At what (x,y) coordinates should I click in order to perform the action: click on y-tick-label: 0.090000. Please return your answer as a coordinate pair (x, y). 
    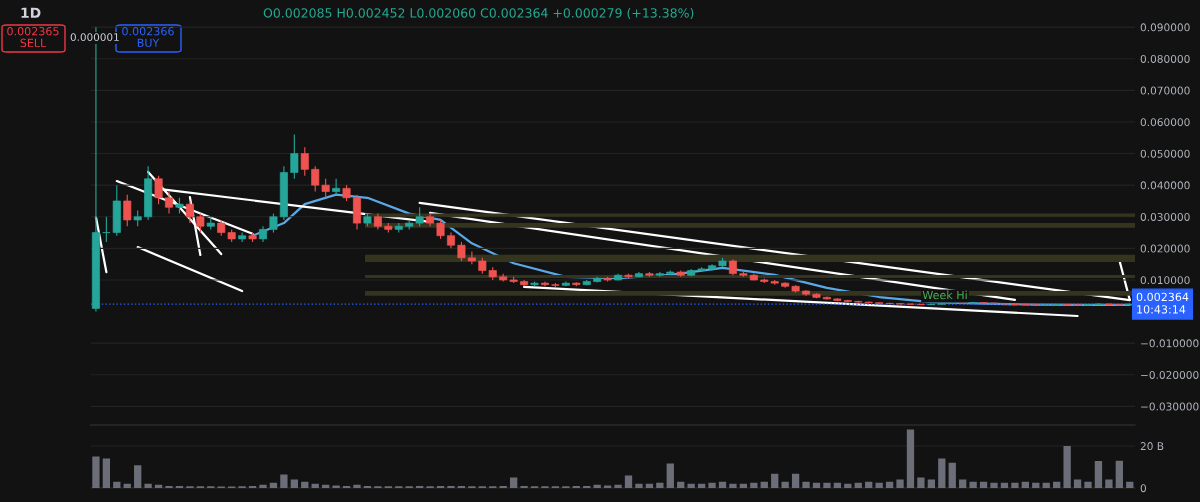
    Looking at the image, I should click on (1165, 27).